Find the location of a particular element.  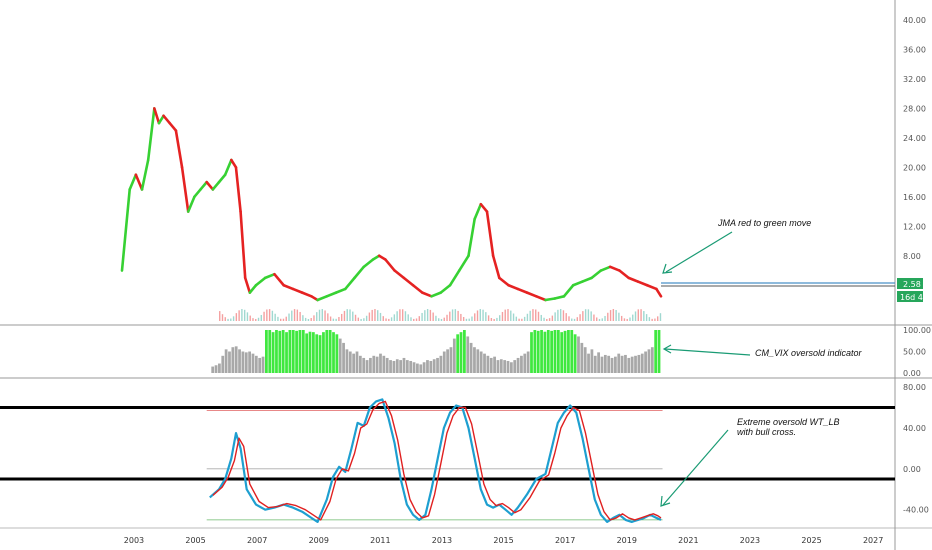

x-tick-label: 2007 is located at coordinates (257, 540).